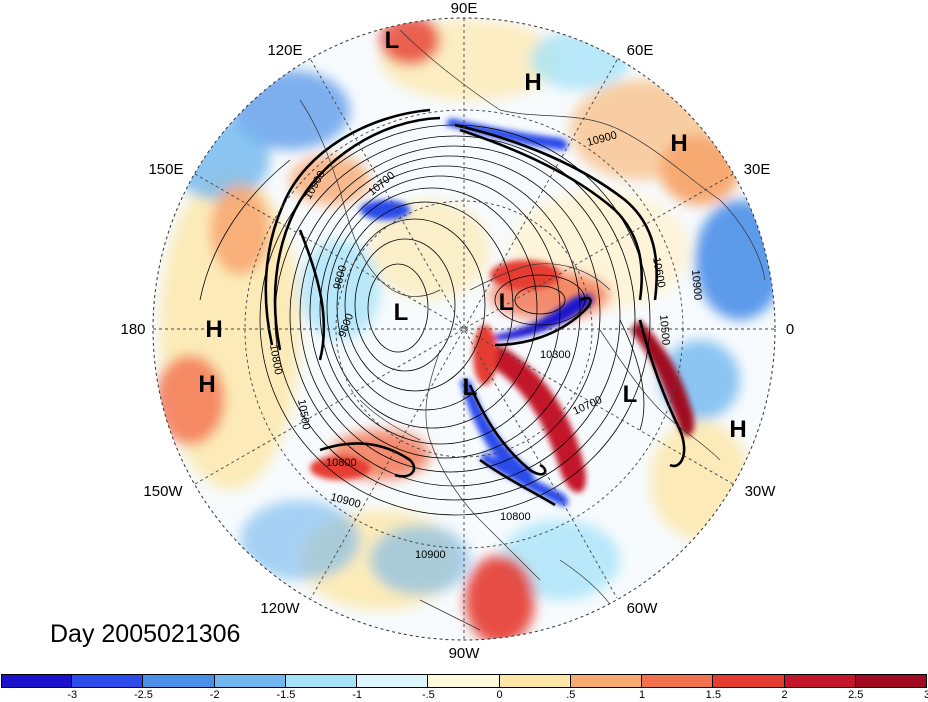  I want to click on colorbar-tick-label: -2, so click(214, 695).